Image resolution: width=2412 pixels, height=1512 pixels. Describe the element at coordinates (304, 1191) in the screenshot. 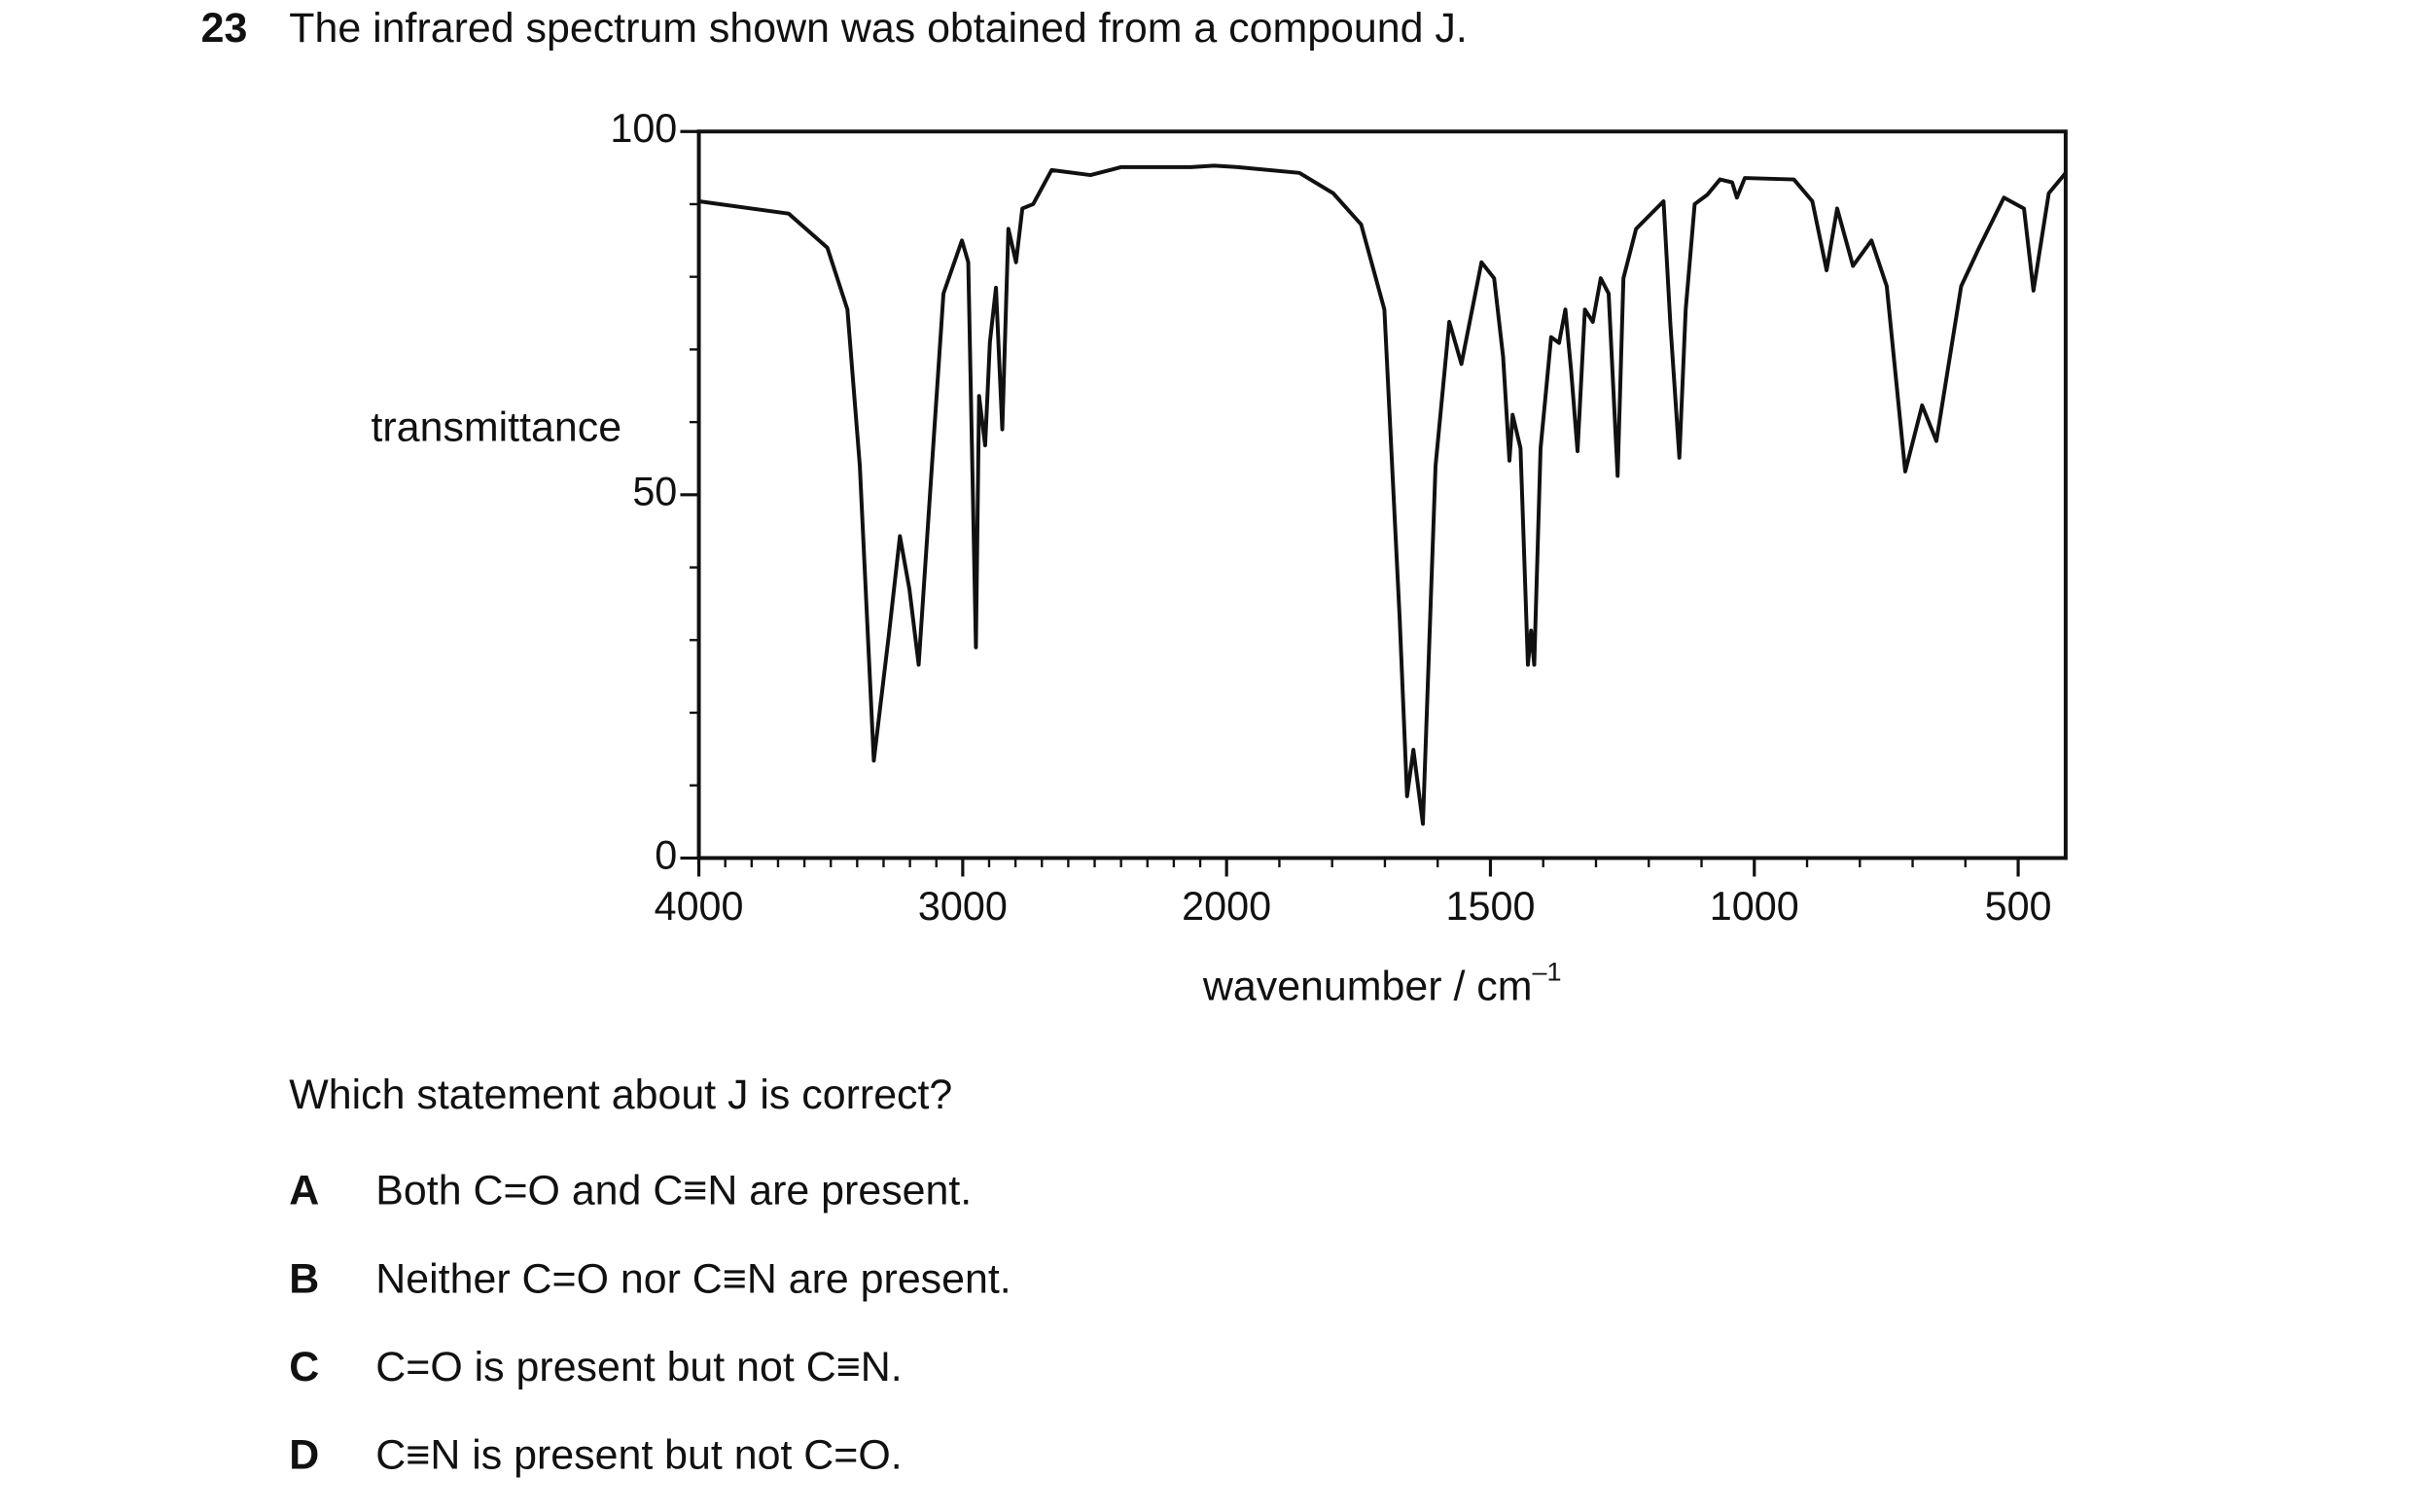

I see `option-letter: A` at that location.